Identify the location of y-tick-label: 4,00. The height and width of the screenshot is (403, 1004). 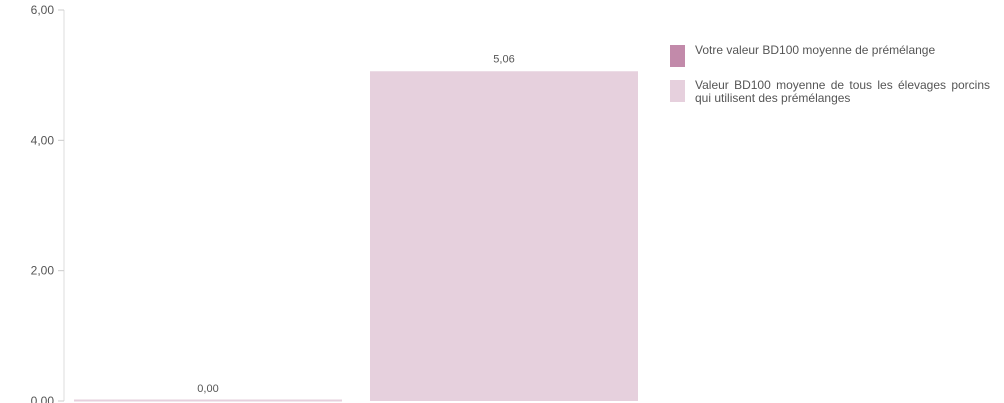
(43, 140).